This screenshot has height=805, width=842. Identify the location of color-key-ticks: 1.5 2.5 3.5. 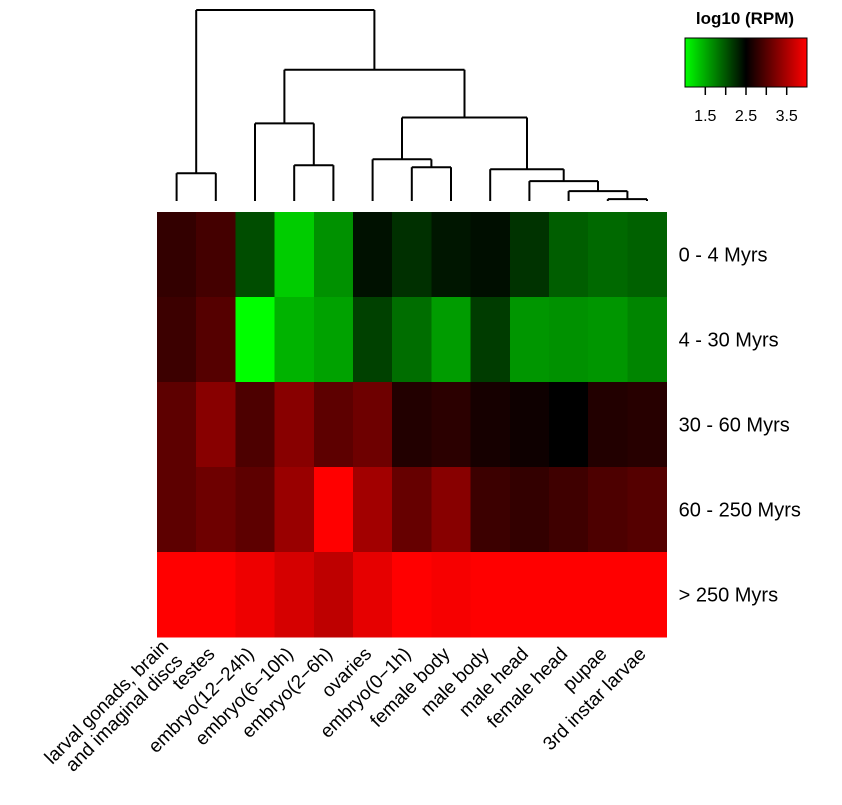
(746, 106).